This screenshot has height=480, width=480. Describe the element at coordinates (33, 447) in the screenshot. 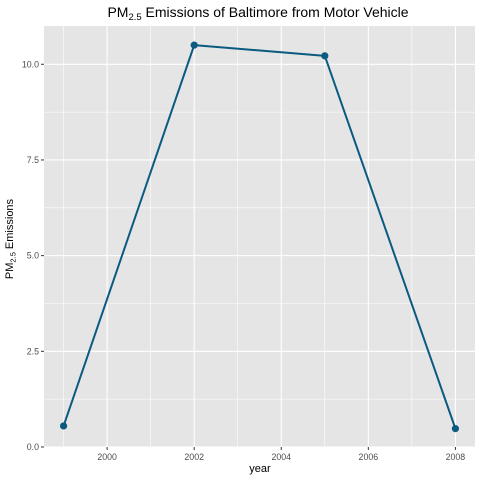

I see `y-tick-label: 0.0` at that location.